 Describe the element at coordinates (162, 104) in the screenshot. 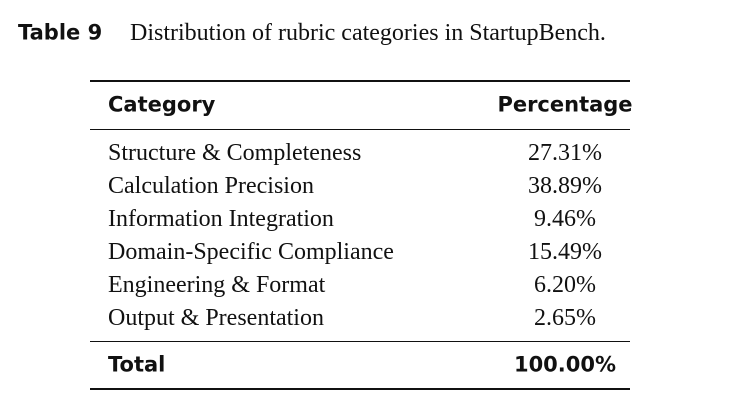

I see `header-cell: Category` at that location.